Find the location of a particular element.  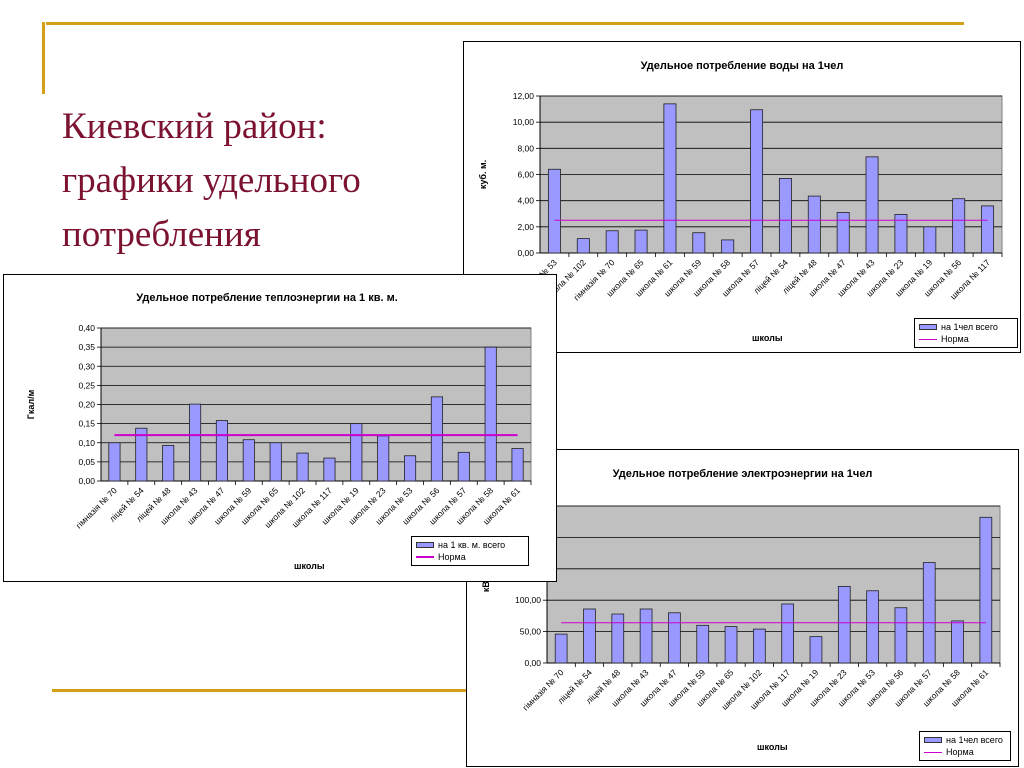

y-tick-label: 0,40 is located at coordinates (86, 328).